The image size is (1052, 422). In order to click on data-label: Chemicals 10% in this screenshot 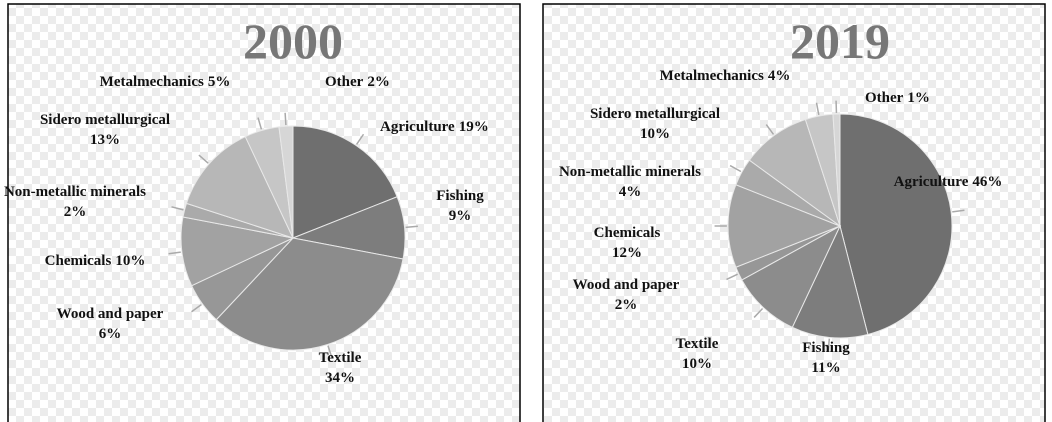, I will do `click(95, 261)`.